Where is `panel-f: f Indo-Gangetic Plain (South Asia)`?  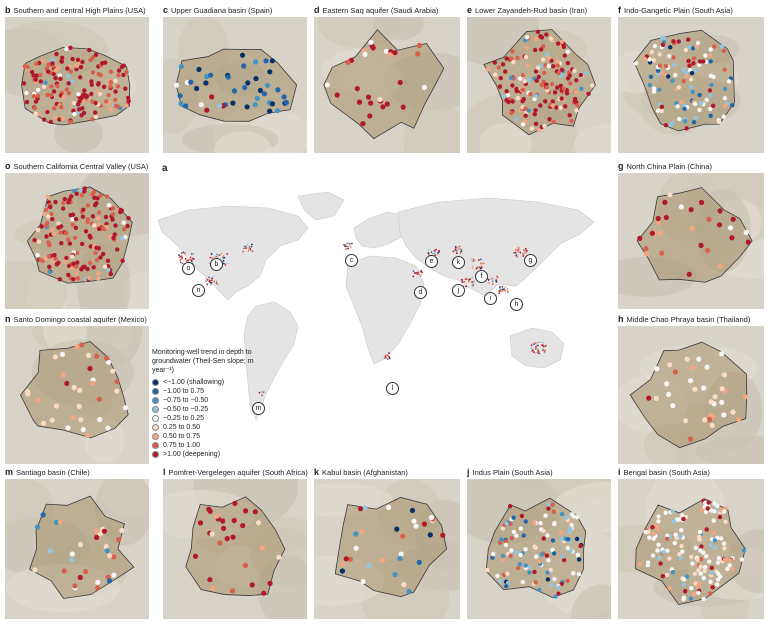
panel-f: f Indo-Gangetic Plain (South Asia) is located at coordinates (691, 79).